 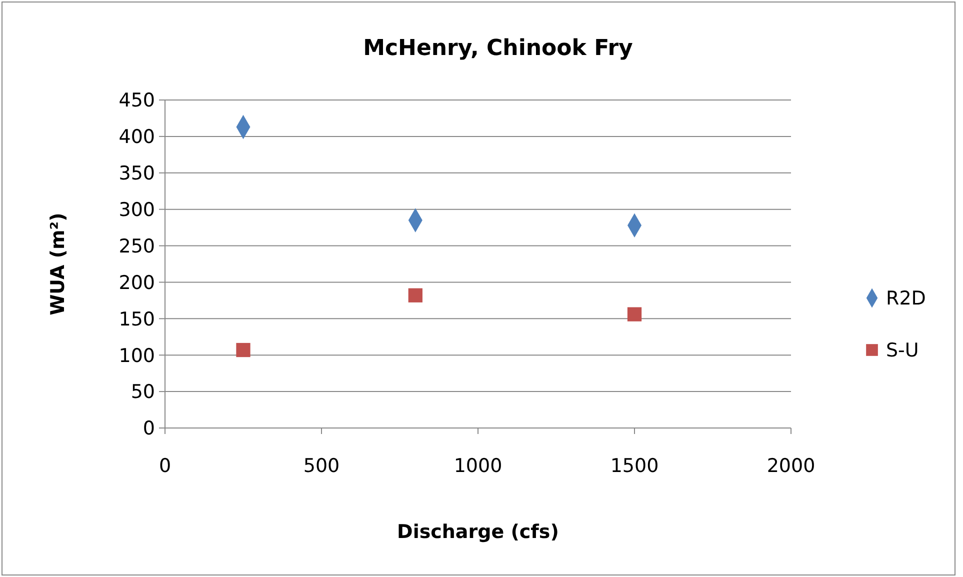 What do you see at coordinates (142, 392) in the screenshot?
I see `y-tick-label: 50` at bounding box center [142, 392].